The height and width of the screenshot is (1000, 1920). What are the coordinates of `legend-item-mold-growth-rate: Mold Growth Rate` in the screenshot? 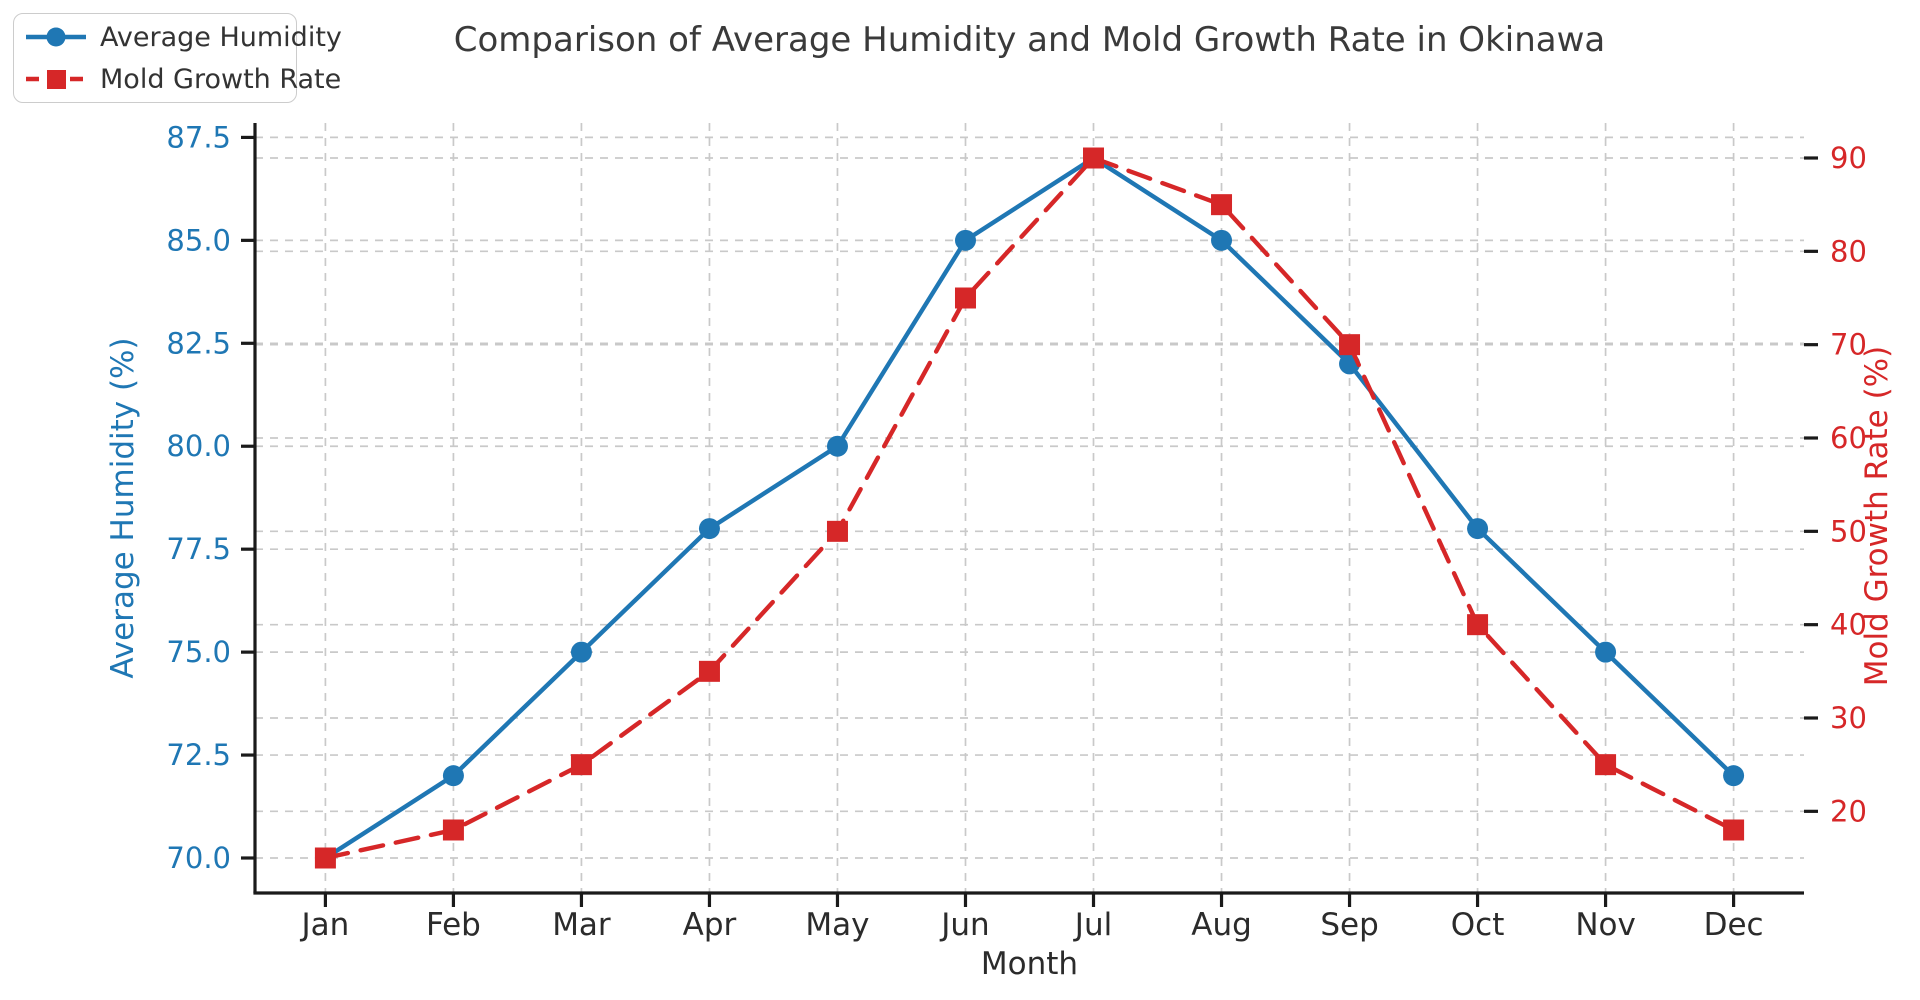 It's located at (182, 79).